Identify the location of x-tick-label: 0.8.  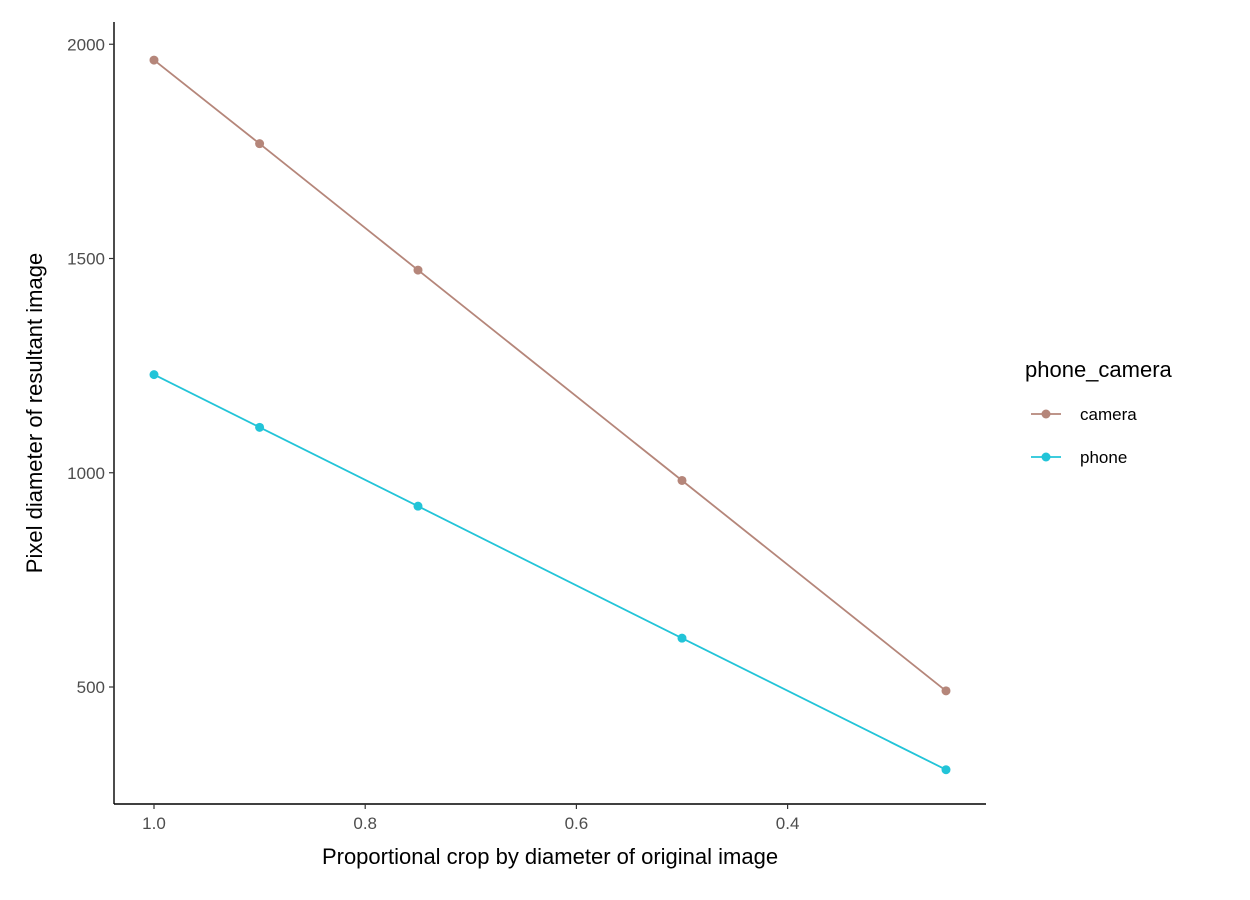
(365, 823).